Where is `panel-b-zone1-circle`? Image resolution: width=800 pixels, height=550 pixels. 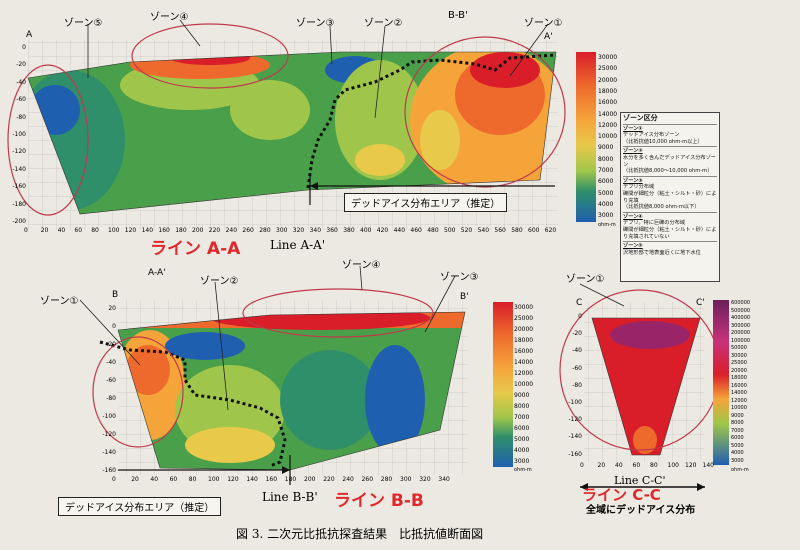 panel-b-zone1-circle is located at coordinates (138, 392).